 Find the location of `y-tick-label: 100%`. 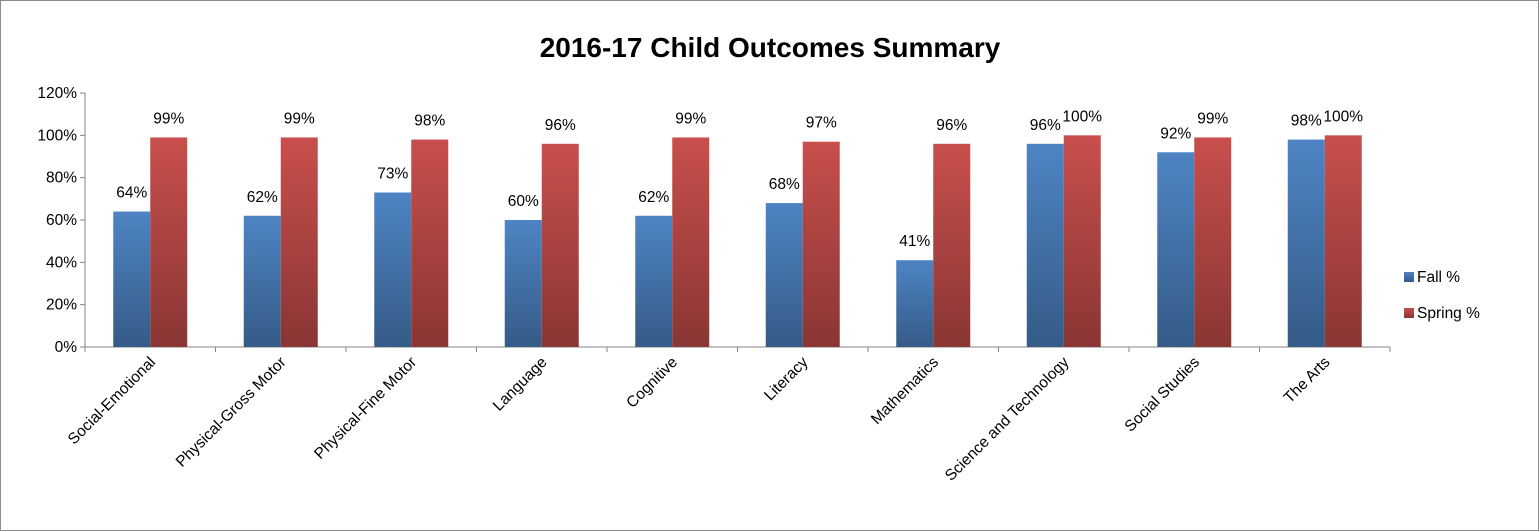

y-tick-label: 100% is located at coordinates (57, 135).